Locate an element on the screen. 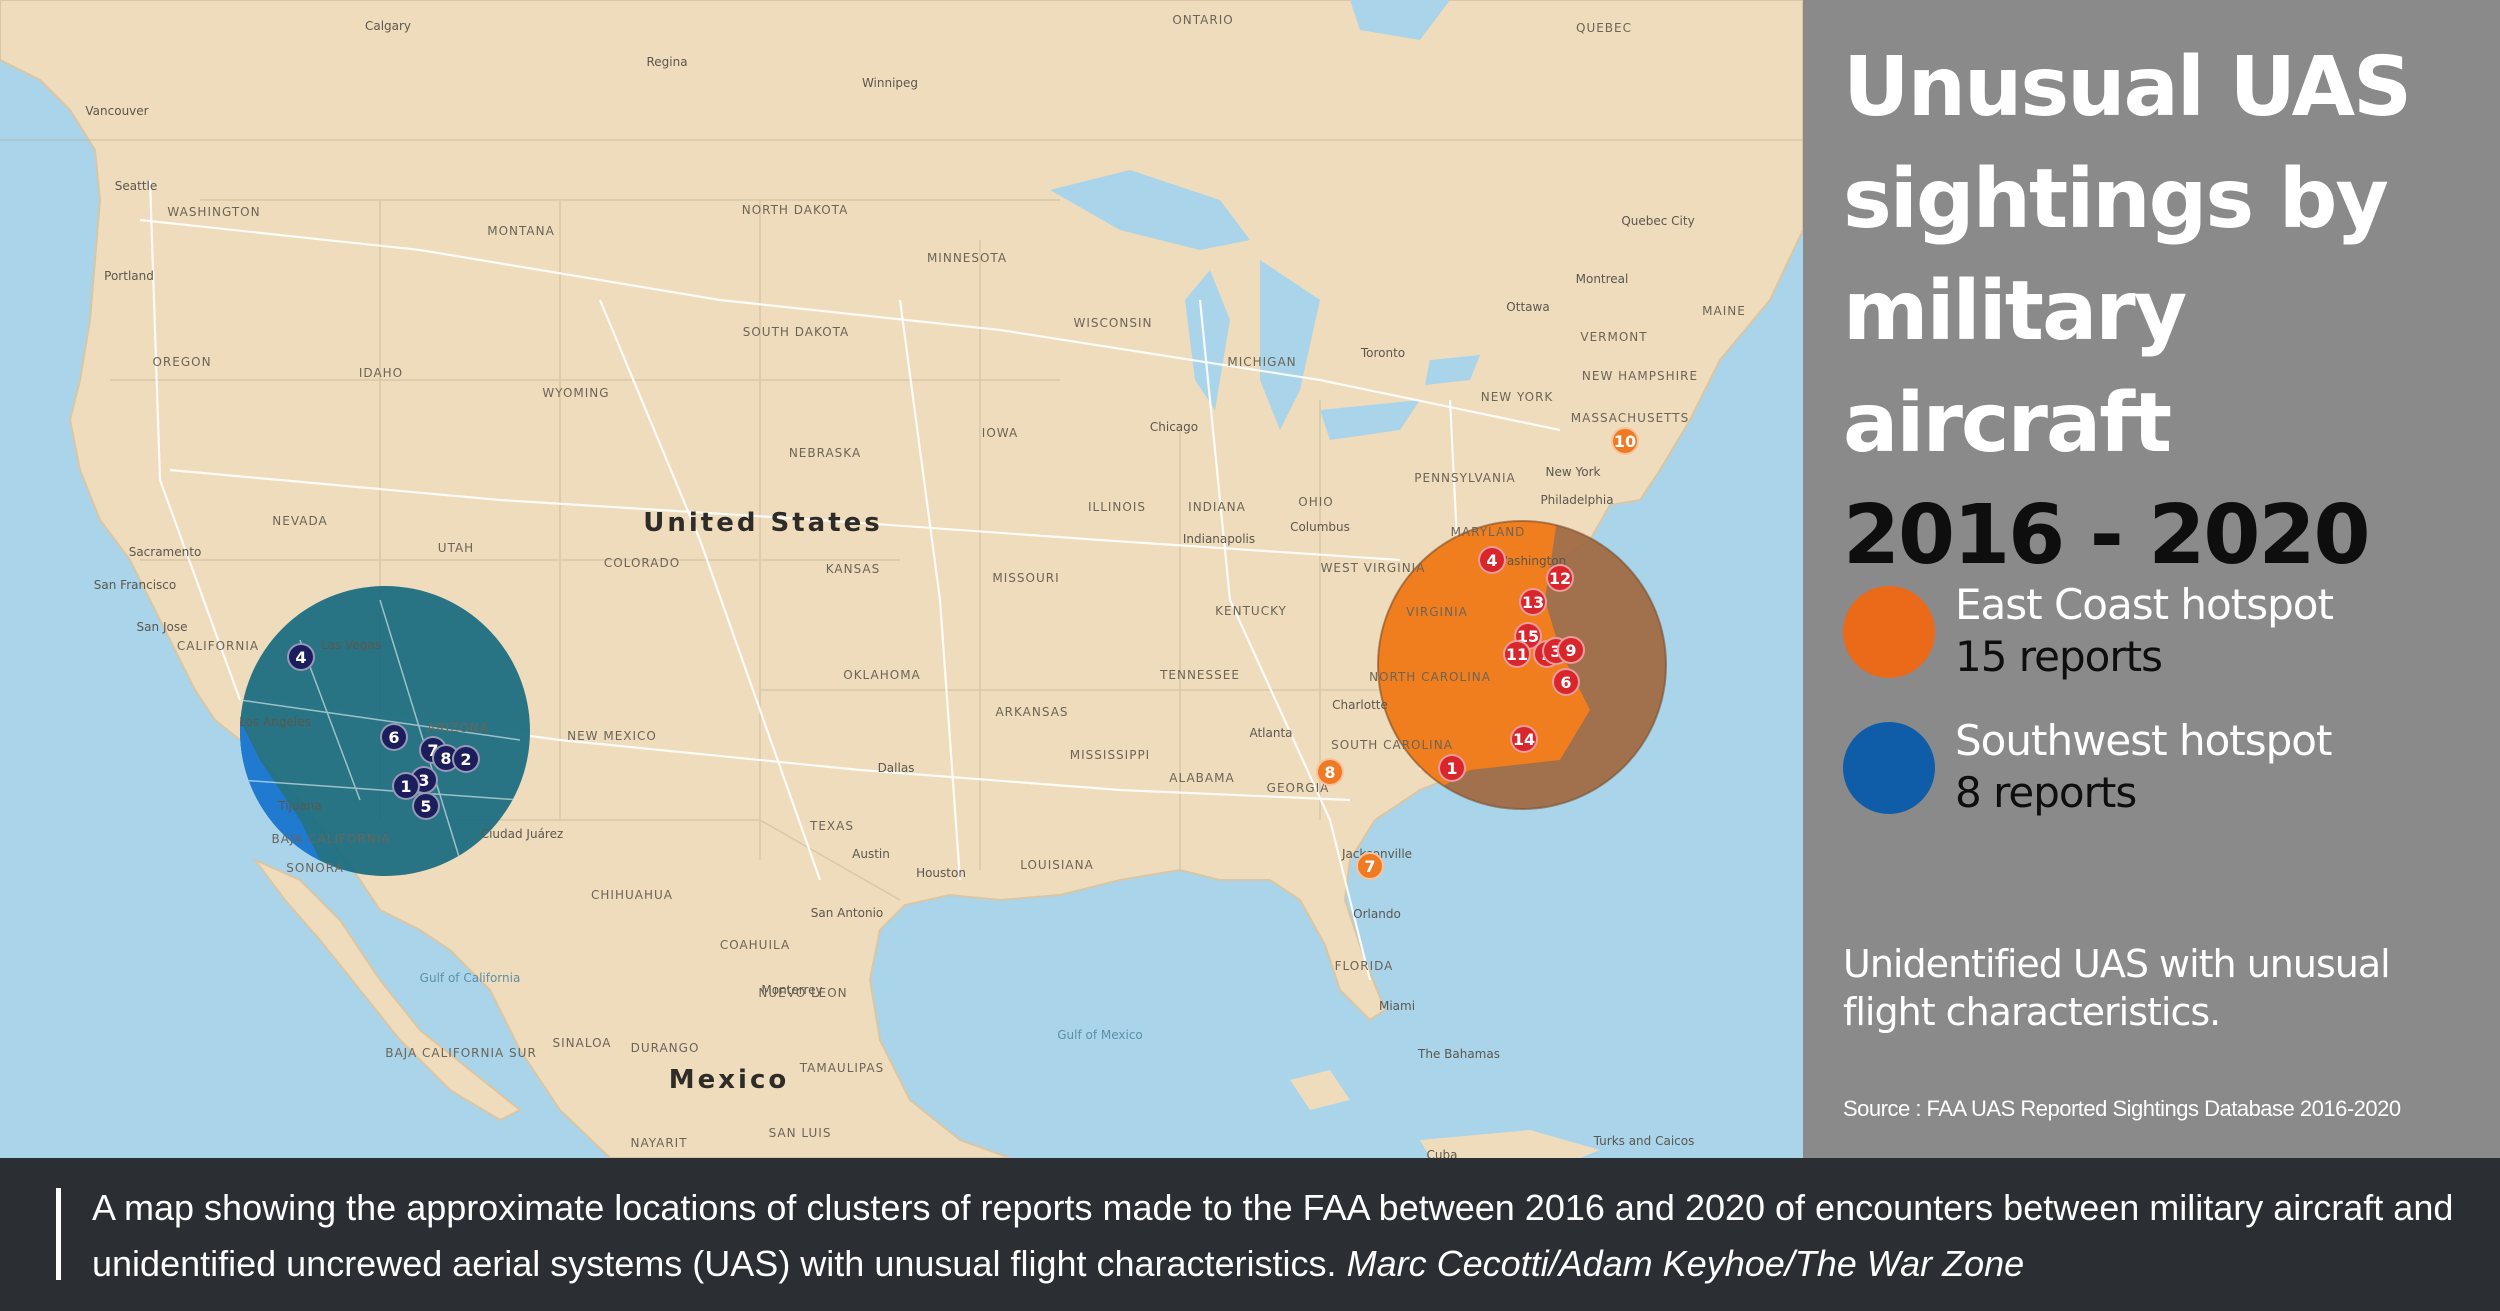 The height and width of the screenshot is (1311, 2500). region-label: NEW MEXICO is located at coordinates (612, 736).